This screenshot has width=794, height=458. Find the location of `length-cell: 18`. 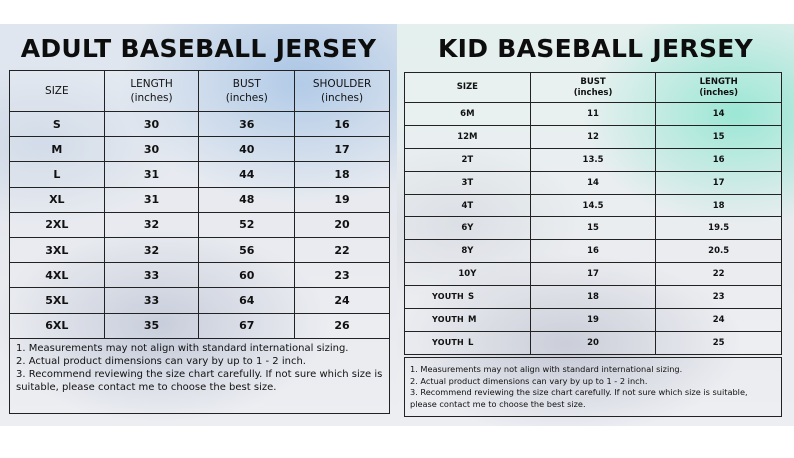

length-cell: 18 is located at coordinates (718, 205).